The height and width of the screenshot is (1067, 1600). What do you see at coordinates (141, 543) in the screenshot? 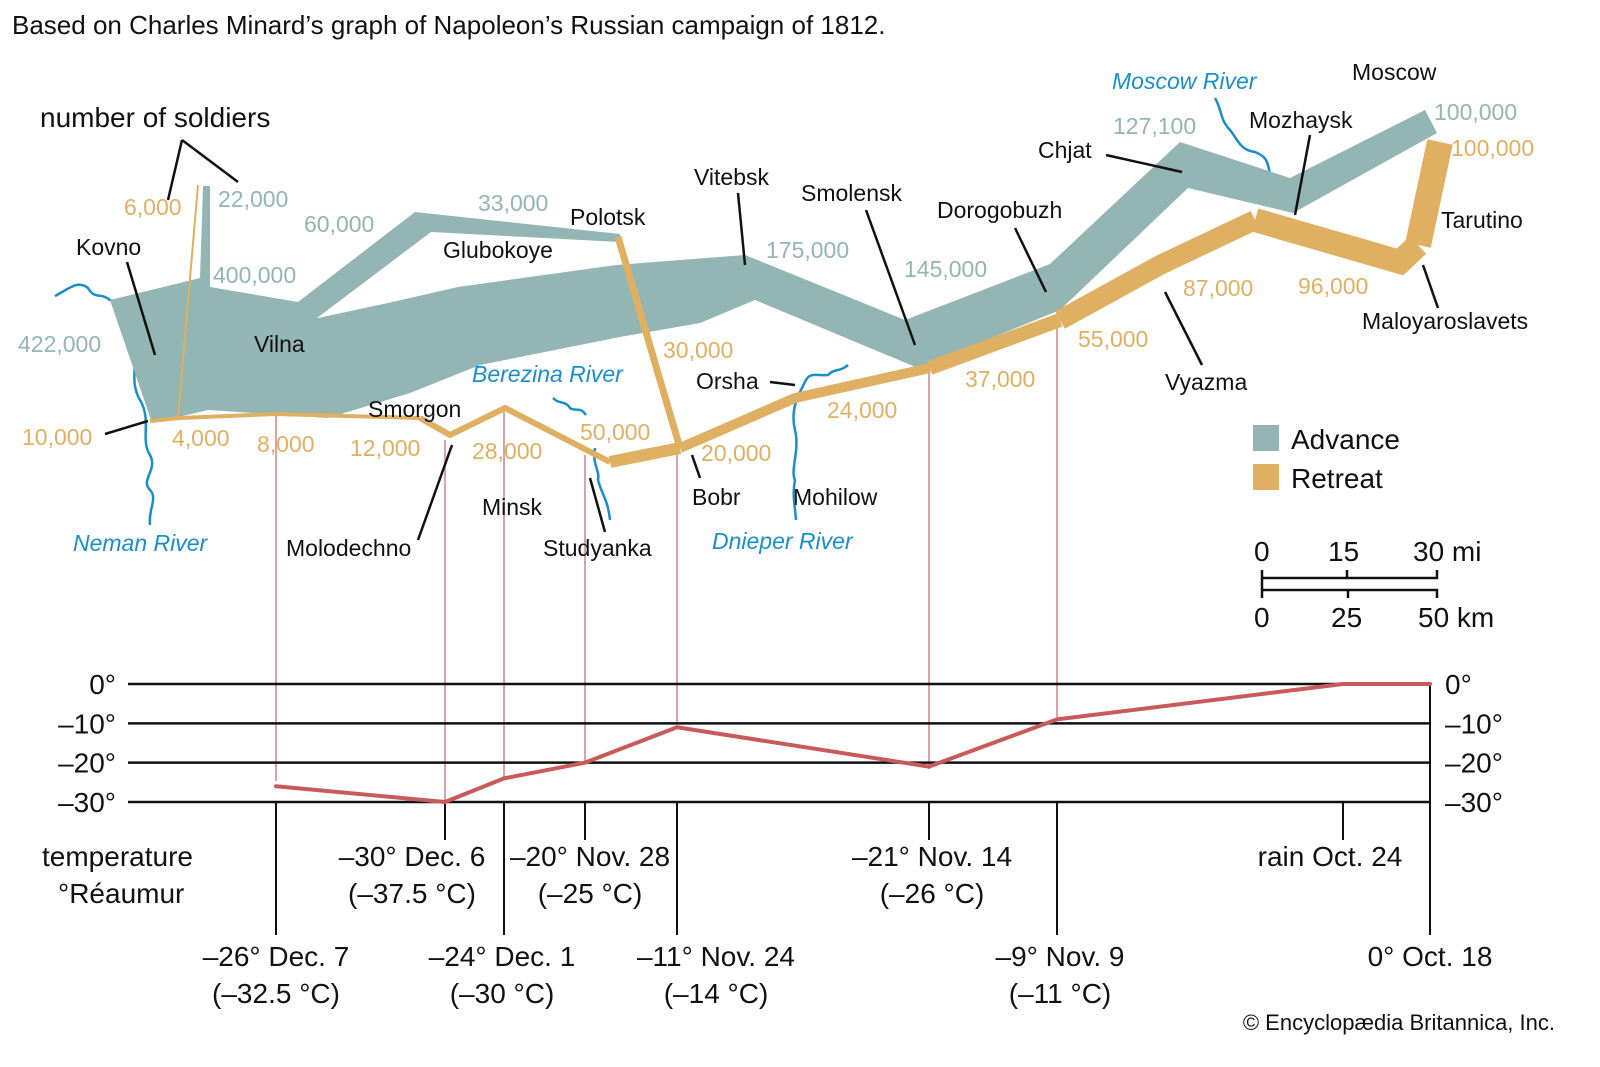
I see `river-label-neman: Neman River` at bounding box center [141, 543].